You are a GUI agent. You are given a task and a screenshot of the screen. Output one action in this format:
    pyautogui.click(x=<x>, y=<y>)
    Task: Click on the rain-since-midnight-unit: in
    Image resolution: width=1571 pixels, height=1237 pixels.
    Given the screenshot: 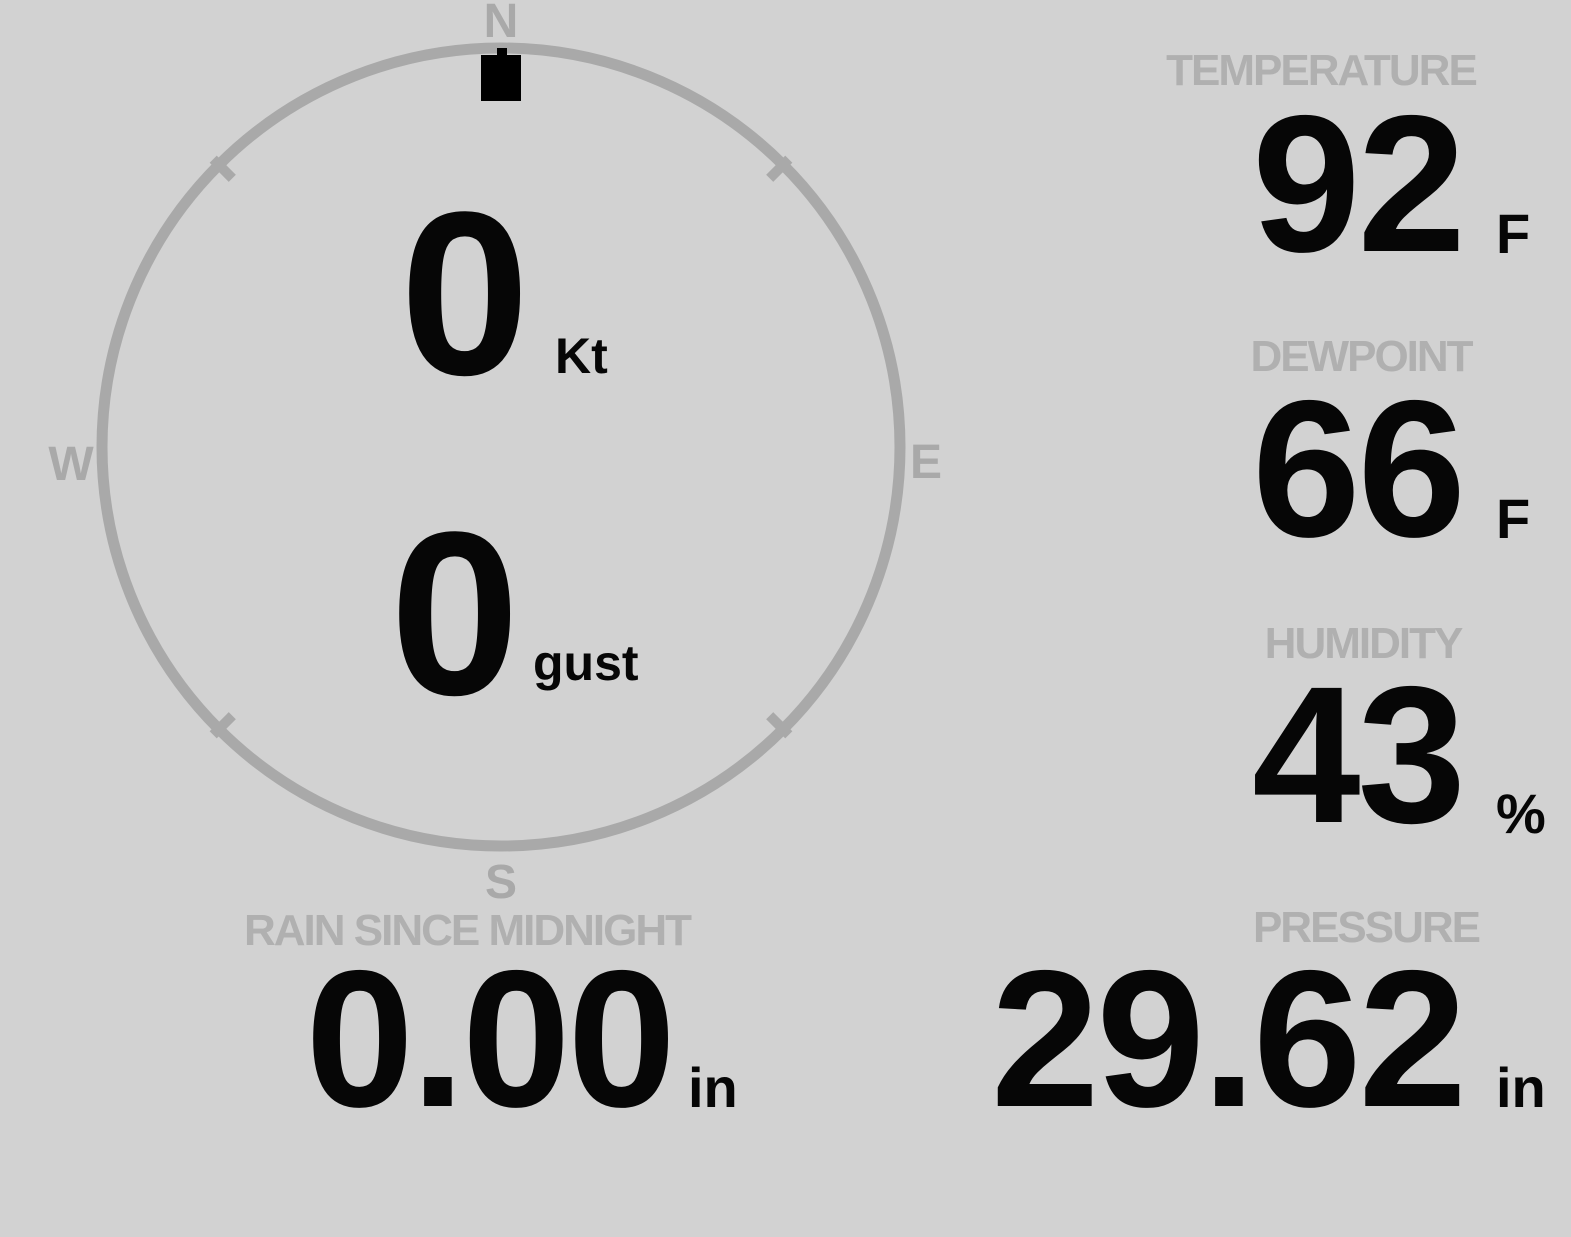 What is the action you would take?
    pyautogui.click(x=713, y=1087)
    